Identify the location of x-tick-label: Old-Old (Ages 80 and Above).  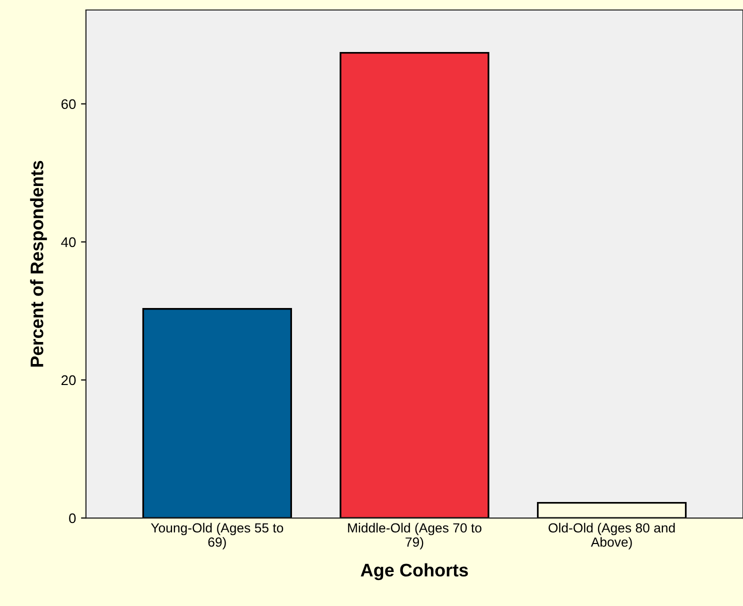
(611, 536).